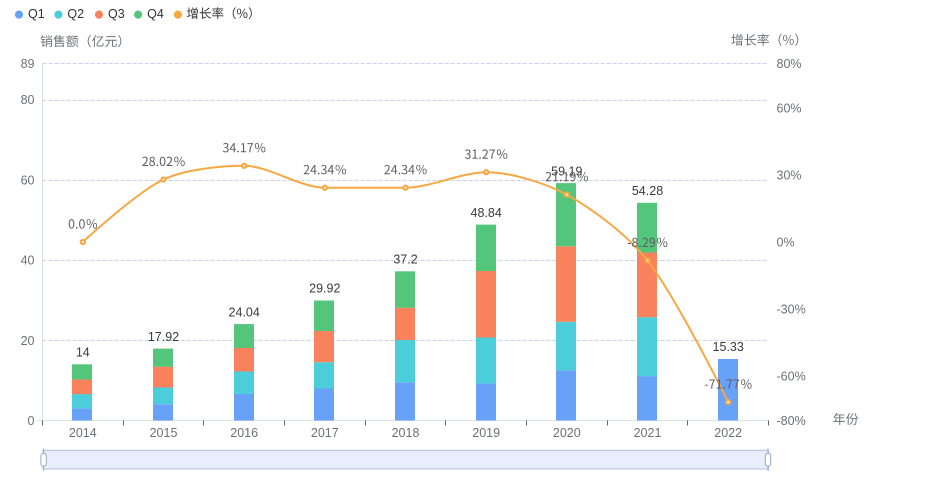  I want to click on svg-text: 89, so click(28, 64).